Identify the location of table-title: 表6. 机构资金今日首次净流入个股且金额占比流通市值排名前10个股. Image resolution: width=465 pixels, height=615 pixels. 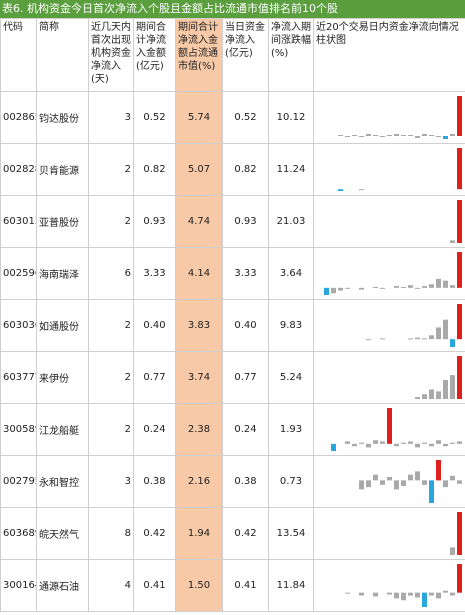
(232, 9).